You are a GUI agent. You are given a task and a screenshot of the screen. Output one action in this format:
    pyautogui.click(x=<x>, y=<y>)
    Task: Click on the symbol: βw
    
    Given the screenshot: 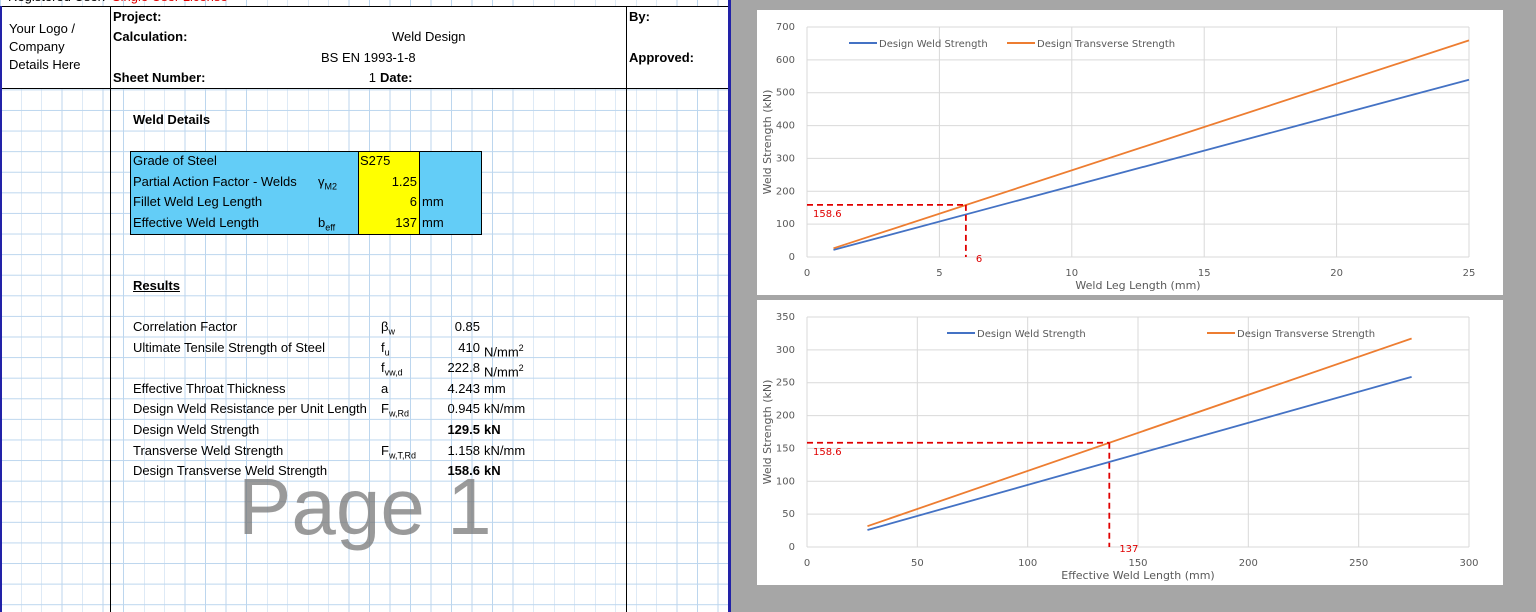 What is the action you would take?
    pyautogui.click(x=388, y=329)
    